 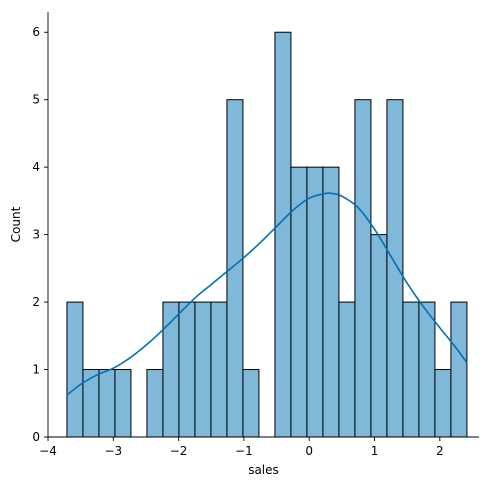 I want to click on y-tick-label: 4, so click(x=36, y=167).